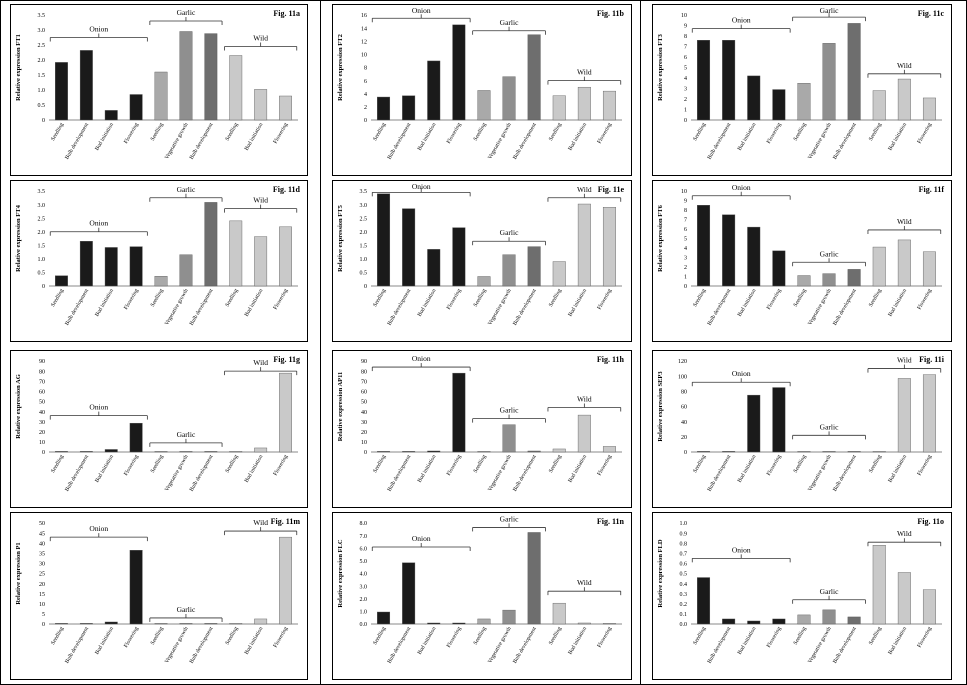  I want to click on y-tick-label: 30, so click(42, 565).